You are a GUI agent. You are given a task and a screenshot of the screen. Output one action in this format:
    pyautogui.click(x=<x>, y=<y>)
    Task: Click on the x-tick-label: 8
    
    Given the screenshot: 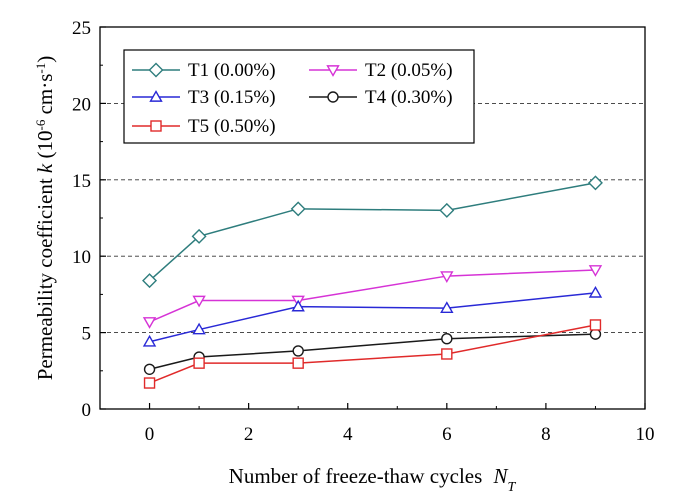 What is the action you would take?
    pyautogui.click(x=546, y=434)
    